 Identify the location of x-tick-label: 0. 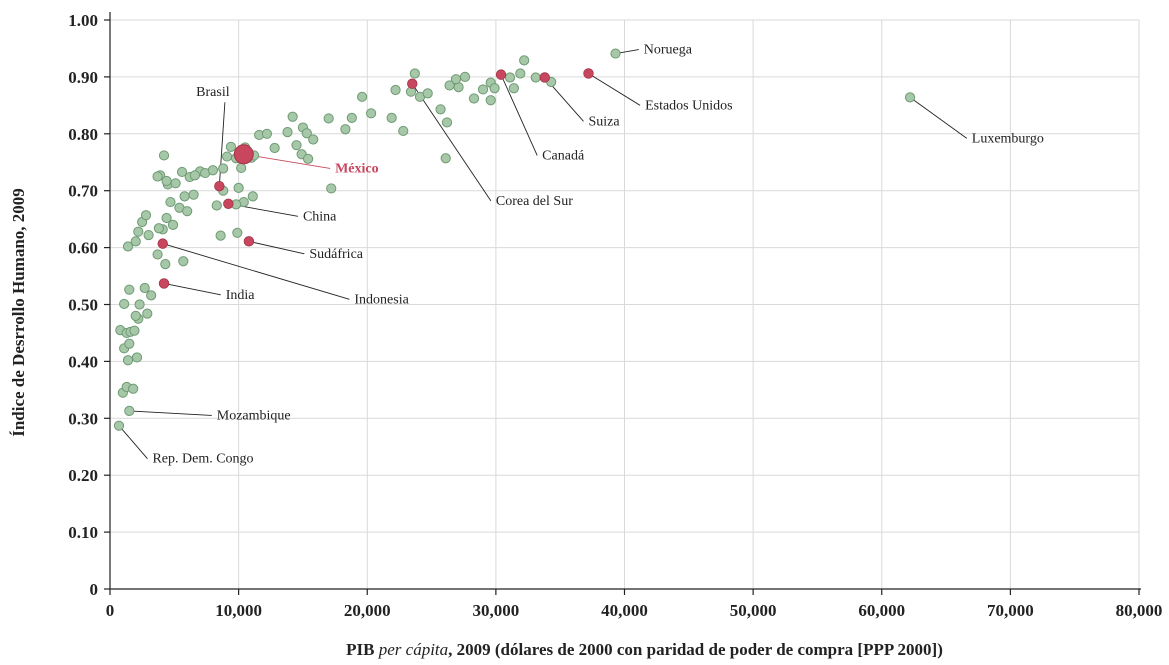
(110, 610).